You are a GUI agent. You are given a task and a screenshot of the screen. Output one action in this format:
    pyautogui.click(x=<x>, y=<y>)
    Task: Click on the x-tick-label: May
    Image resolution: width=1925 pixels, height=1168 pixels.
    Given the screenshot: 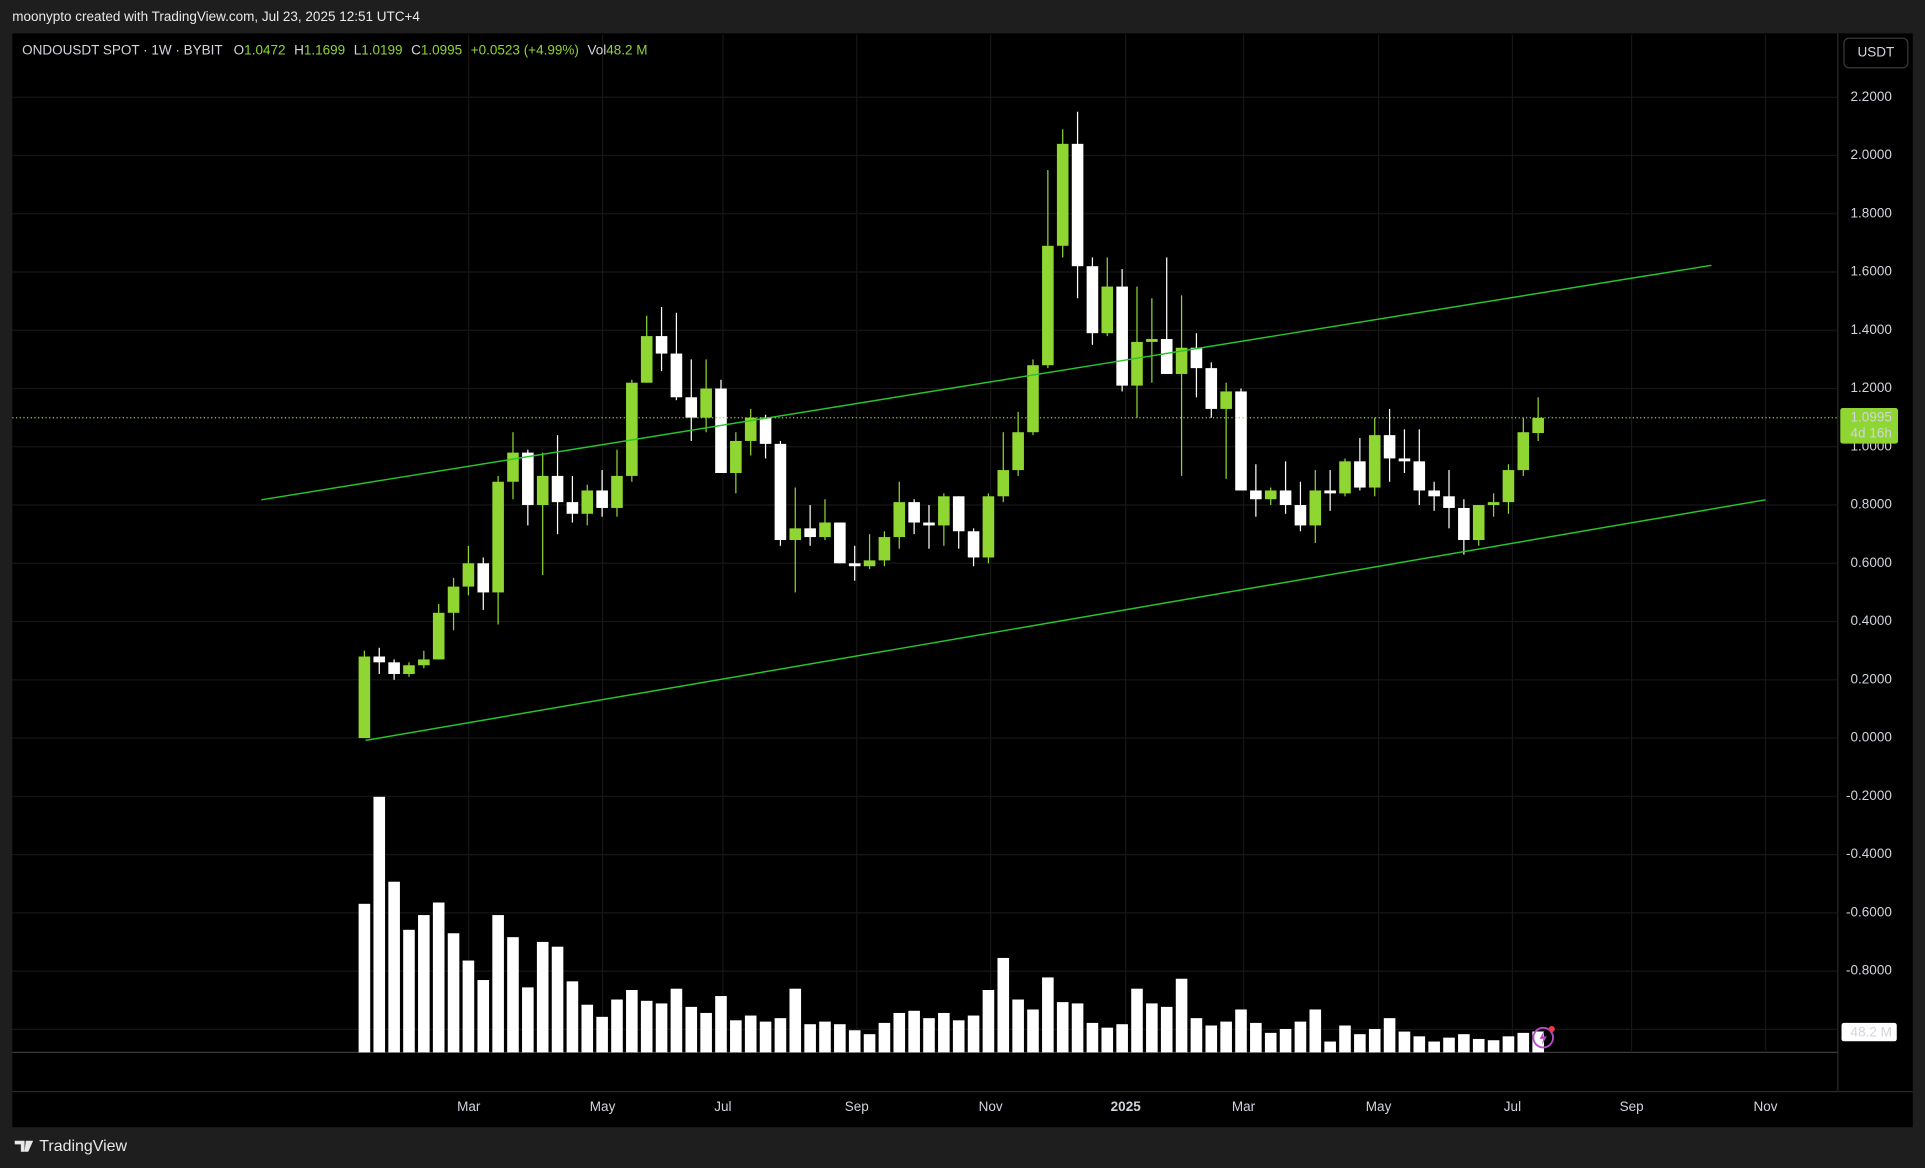 What is the action you would take?
    pyautogui.click(x=603, y=1106)
    